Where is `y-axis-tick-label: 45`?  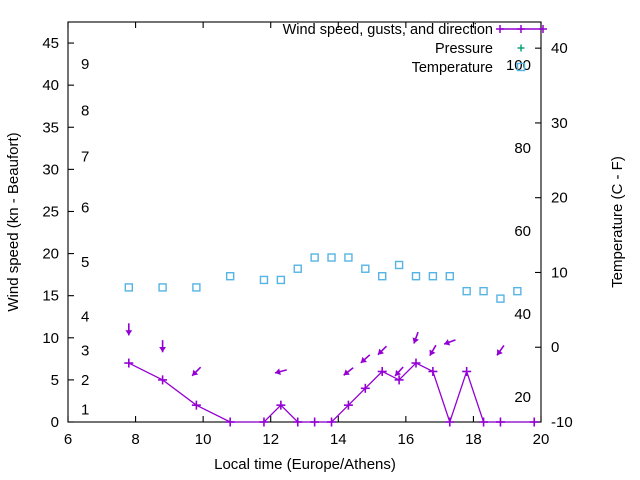
y-axis-tick-label: 45 is located at coordinates (50, 43).